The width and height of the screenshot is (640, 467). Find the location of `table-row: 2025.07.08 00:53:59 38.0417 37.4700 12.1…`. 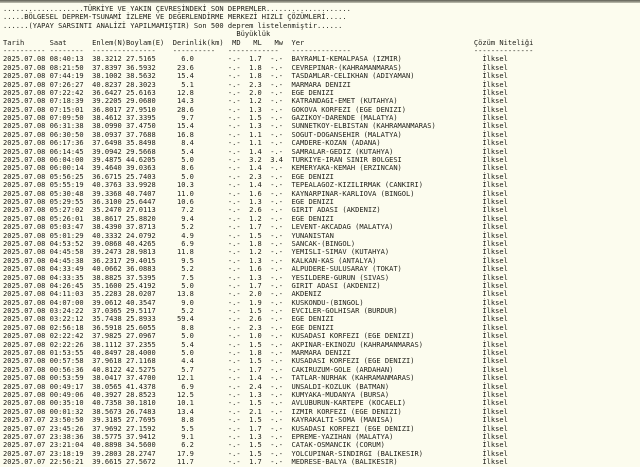

table-row: 2025.07.08 00:53:59 38.0417 37.4700 12.1… is located at coordinates (255, 378).